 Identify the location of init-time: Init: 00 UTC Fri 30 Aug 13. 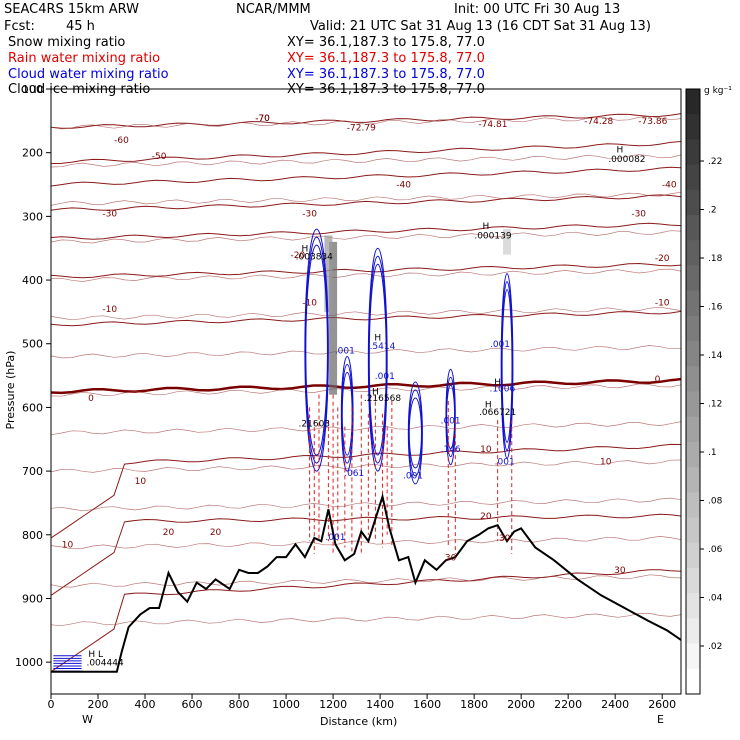
(537, 9).